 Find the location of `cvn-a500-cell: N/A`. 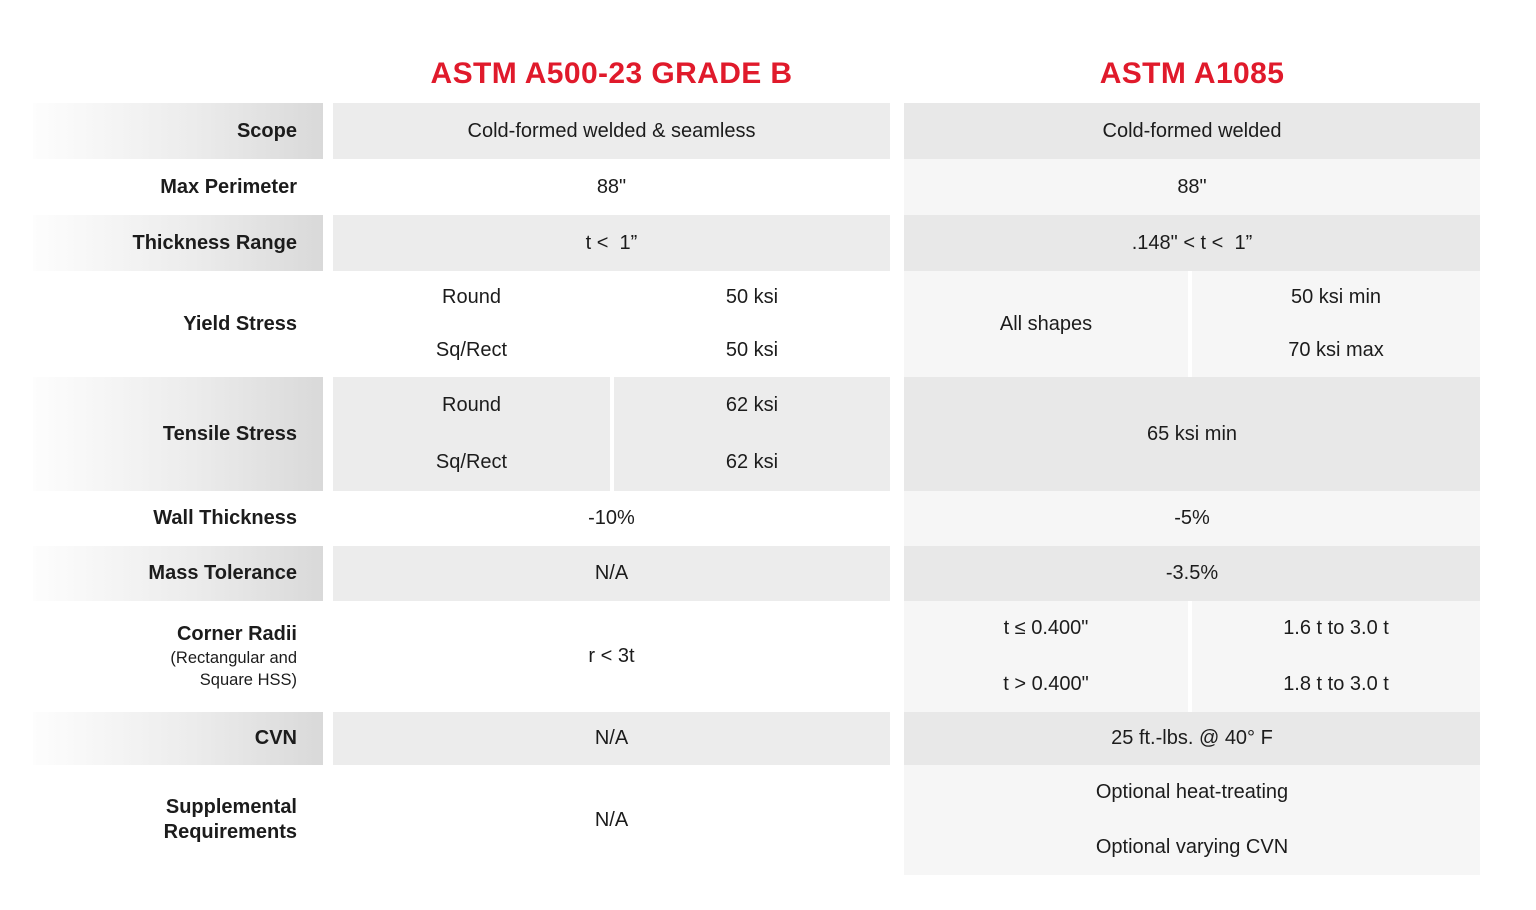

cvn-a500-cell: N/A is located at coordinates (611, 738).